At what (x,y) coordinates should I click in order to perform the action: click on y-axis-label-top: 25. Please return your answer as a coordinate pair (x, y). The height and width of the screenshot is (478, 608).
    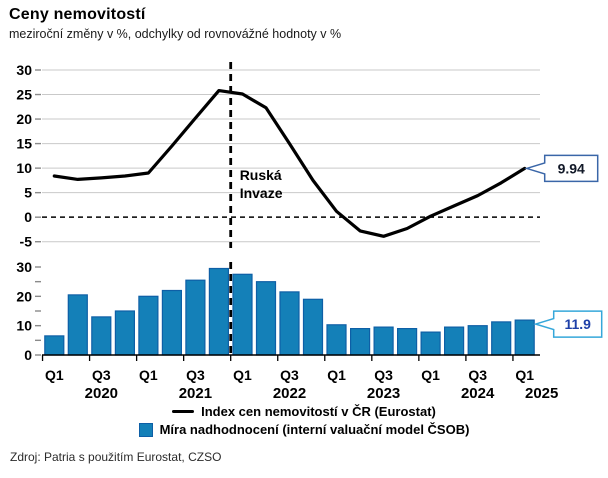
    Looking at the image, I should click on (24, 95).